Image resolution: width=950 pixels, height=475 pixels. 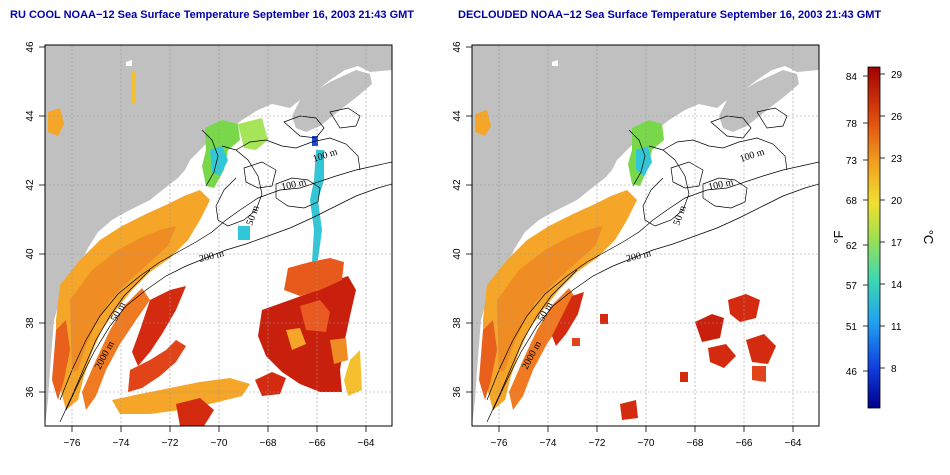 I want to click on colorbar-c-tick: 29, so click(x=897, y=75).